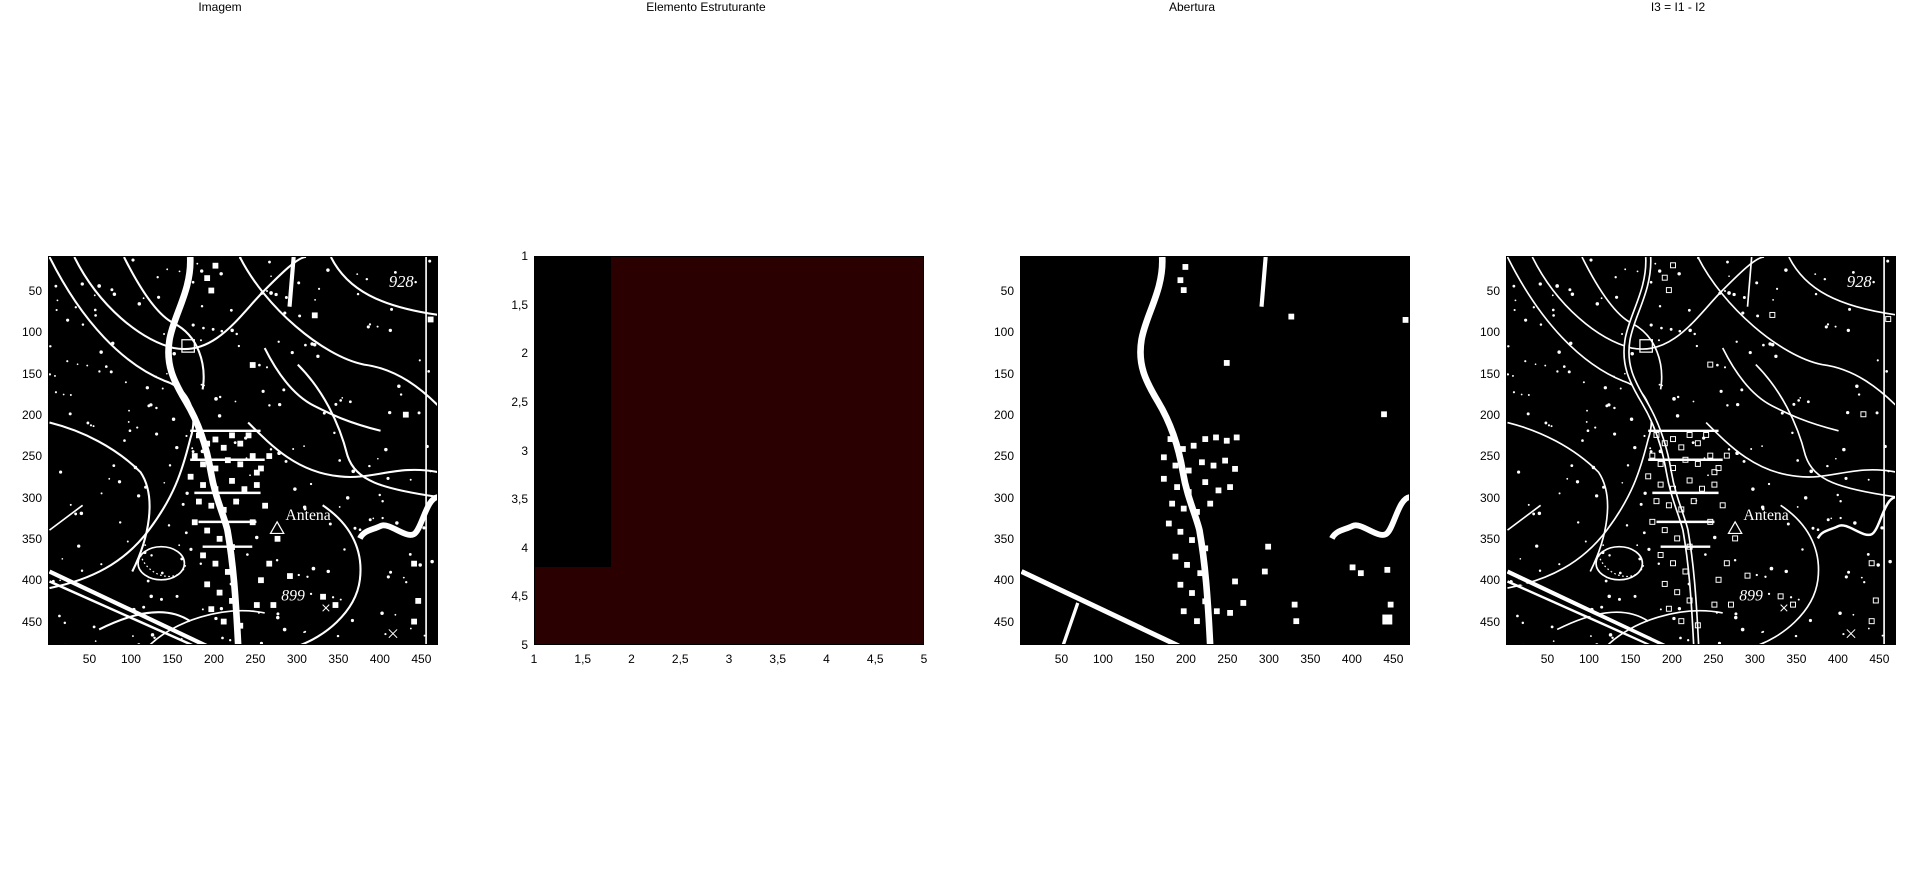  Describe the element at coordinates (89, 659) in the screenshot. I see `x-tick-label: 50` at that location.